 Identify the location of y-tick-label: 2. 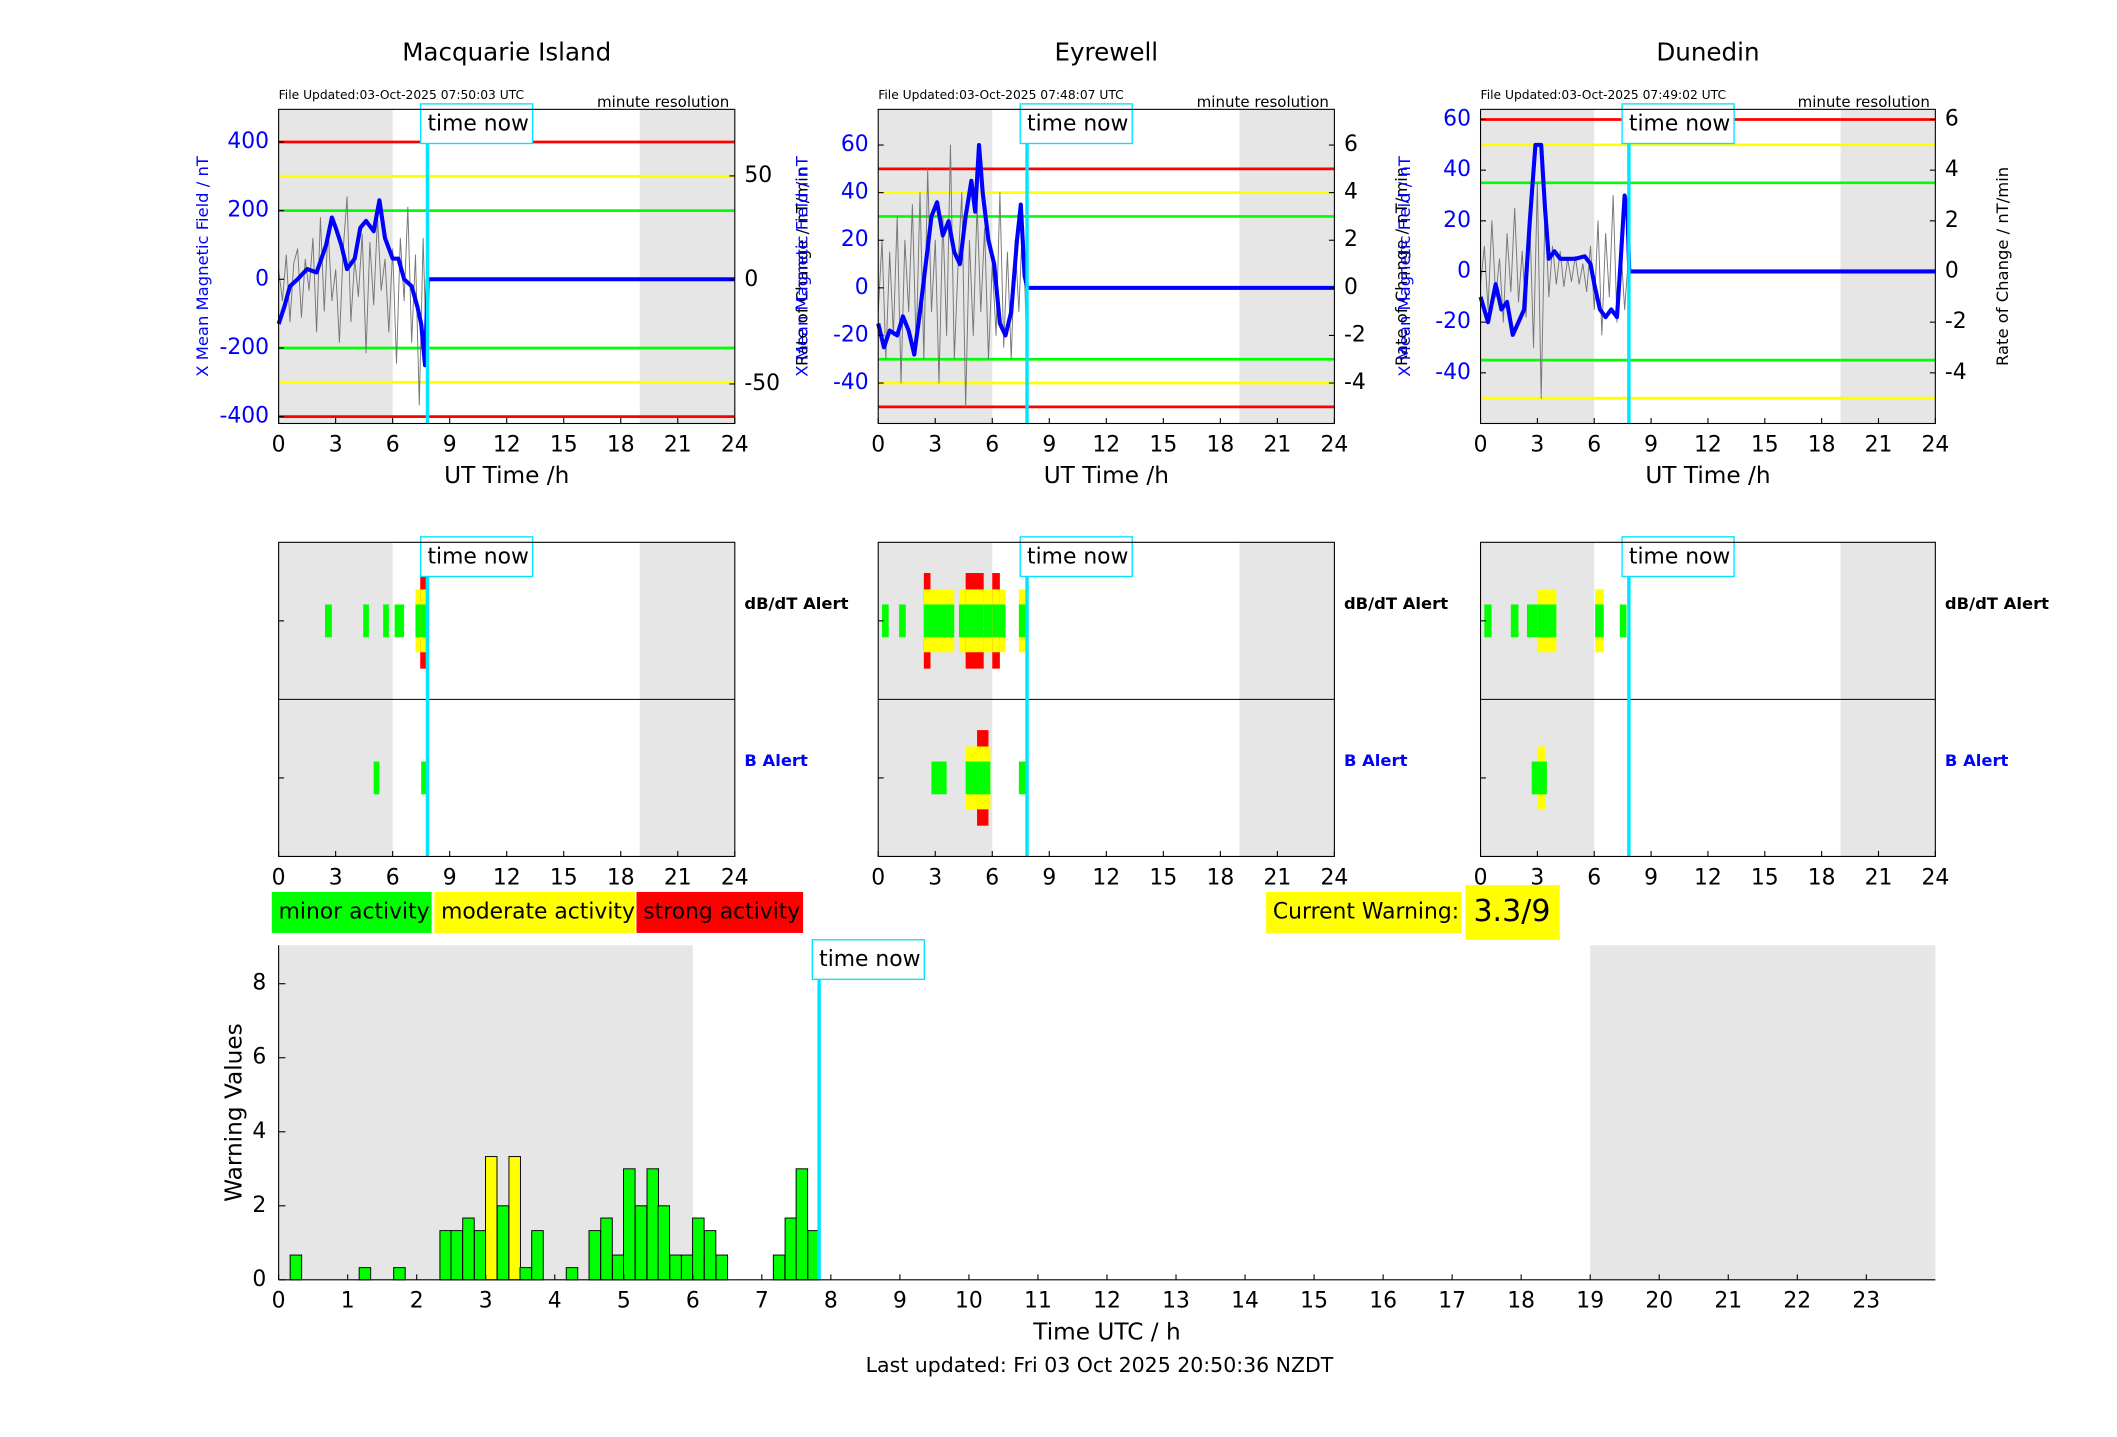
(259, 1205).